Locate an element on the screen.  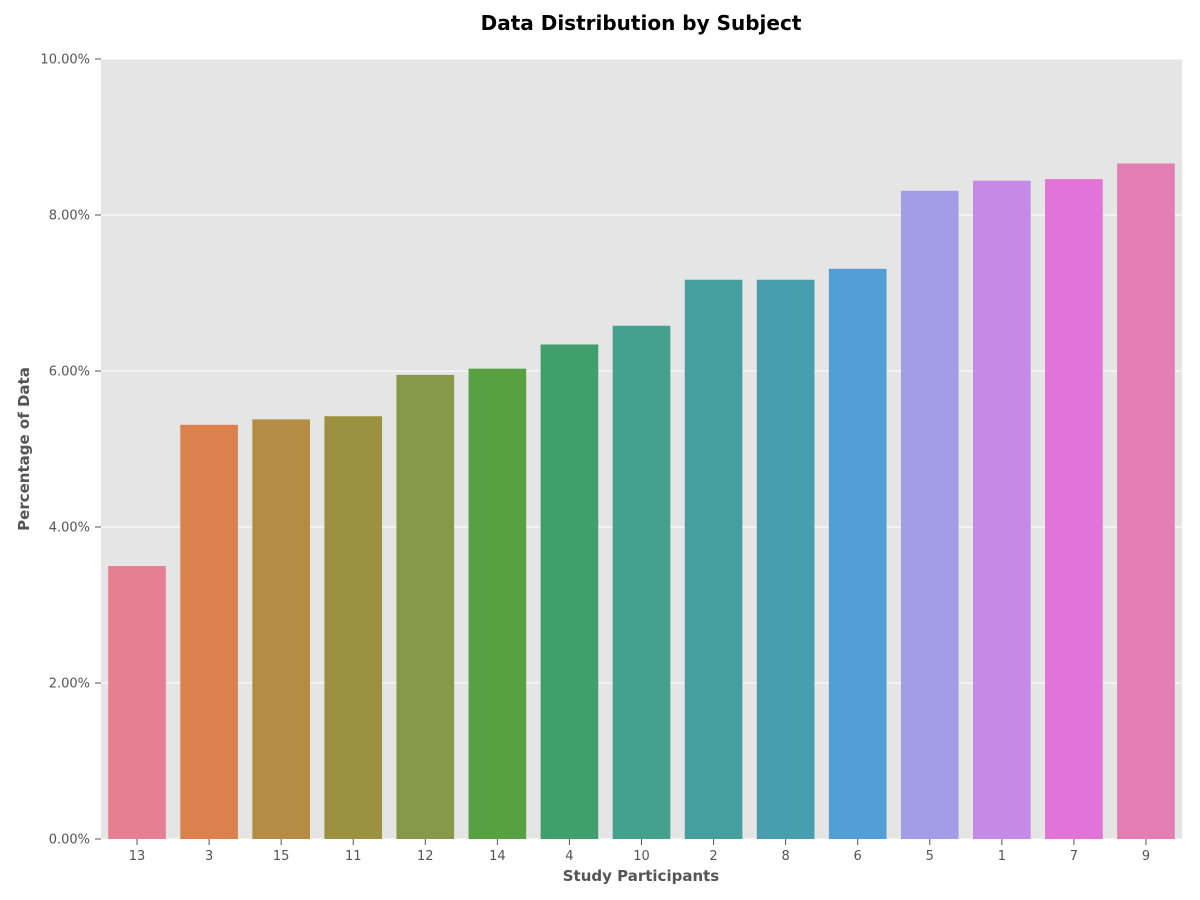
x-tick-label: 2 is located at coordinates (713, 856).